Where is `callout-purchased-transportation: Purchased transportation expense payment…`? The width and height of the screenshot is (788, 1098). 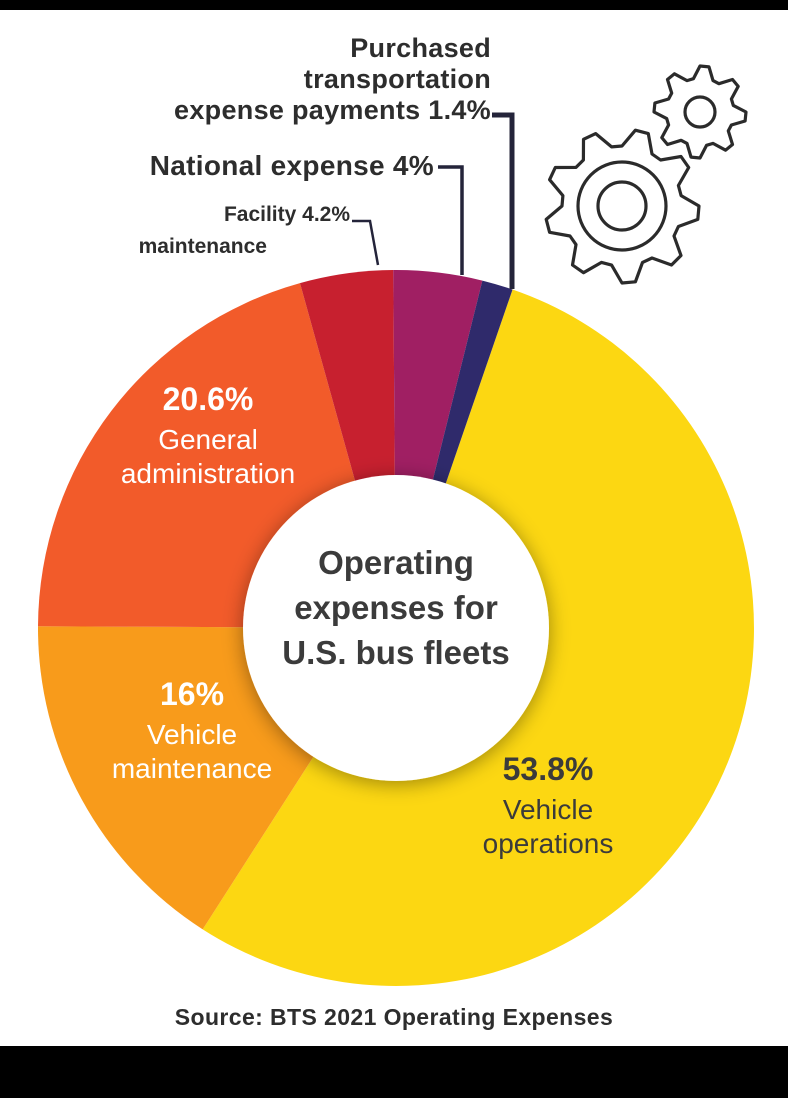 callout-purchased-transportation: Purchased transportation expense payment… is located at coordinates (332, 79).